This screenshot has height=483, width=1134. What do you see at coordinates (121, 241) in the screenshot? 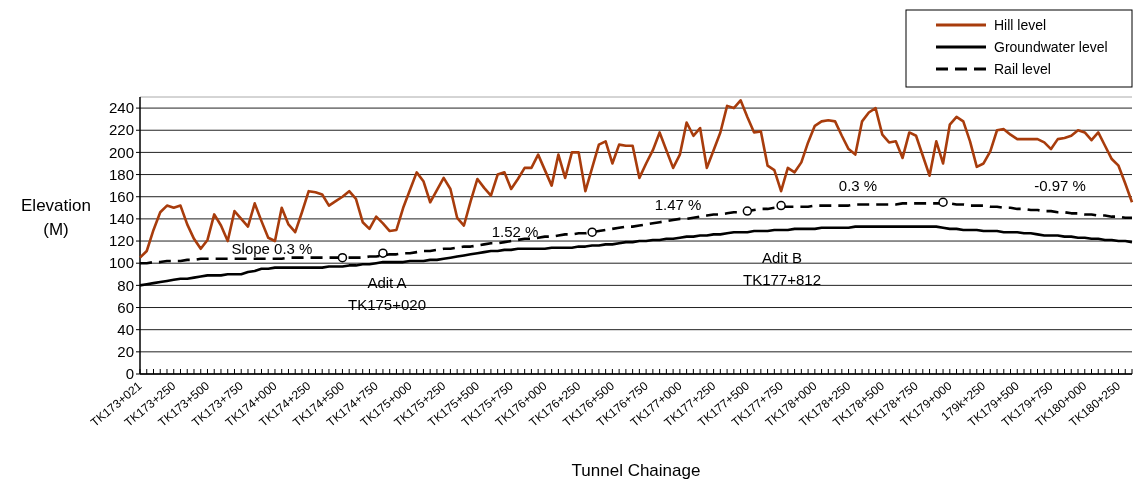
I see `y-tick-label: 120` at bounding box center [121, 241].